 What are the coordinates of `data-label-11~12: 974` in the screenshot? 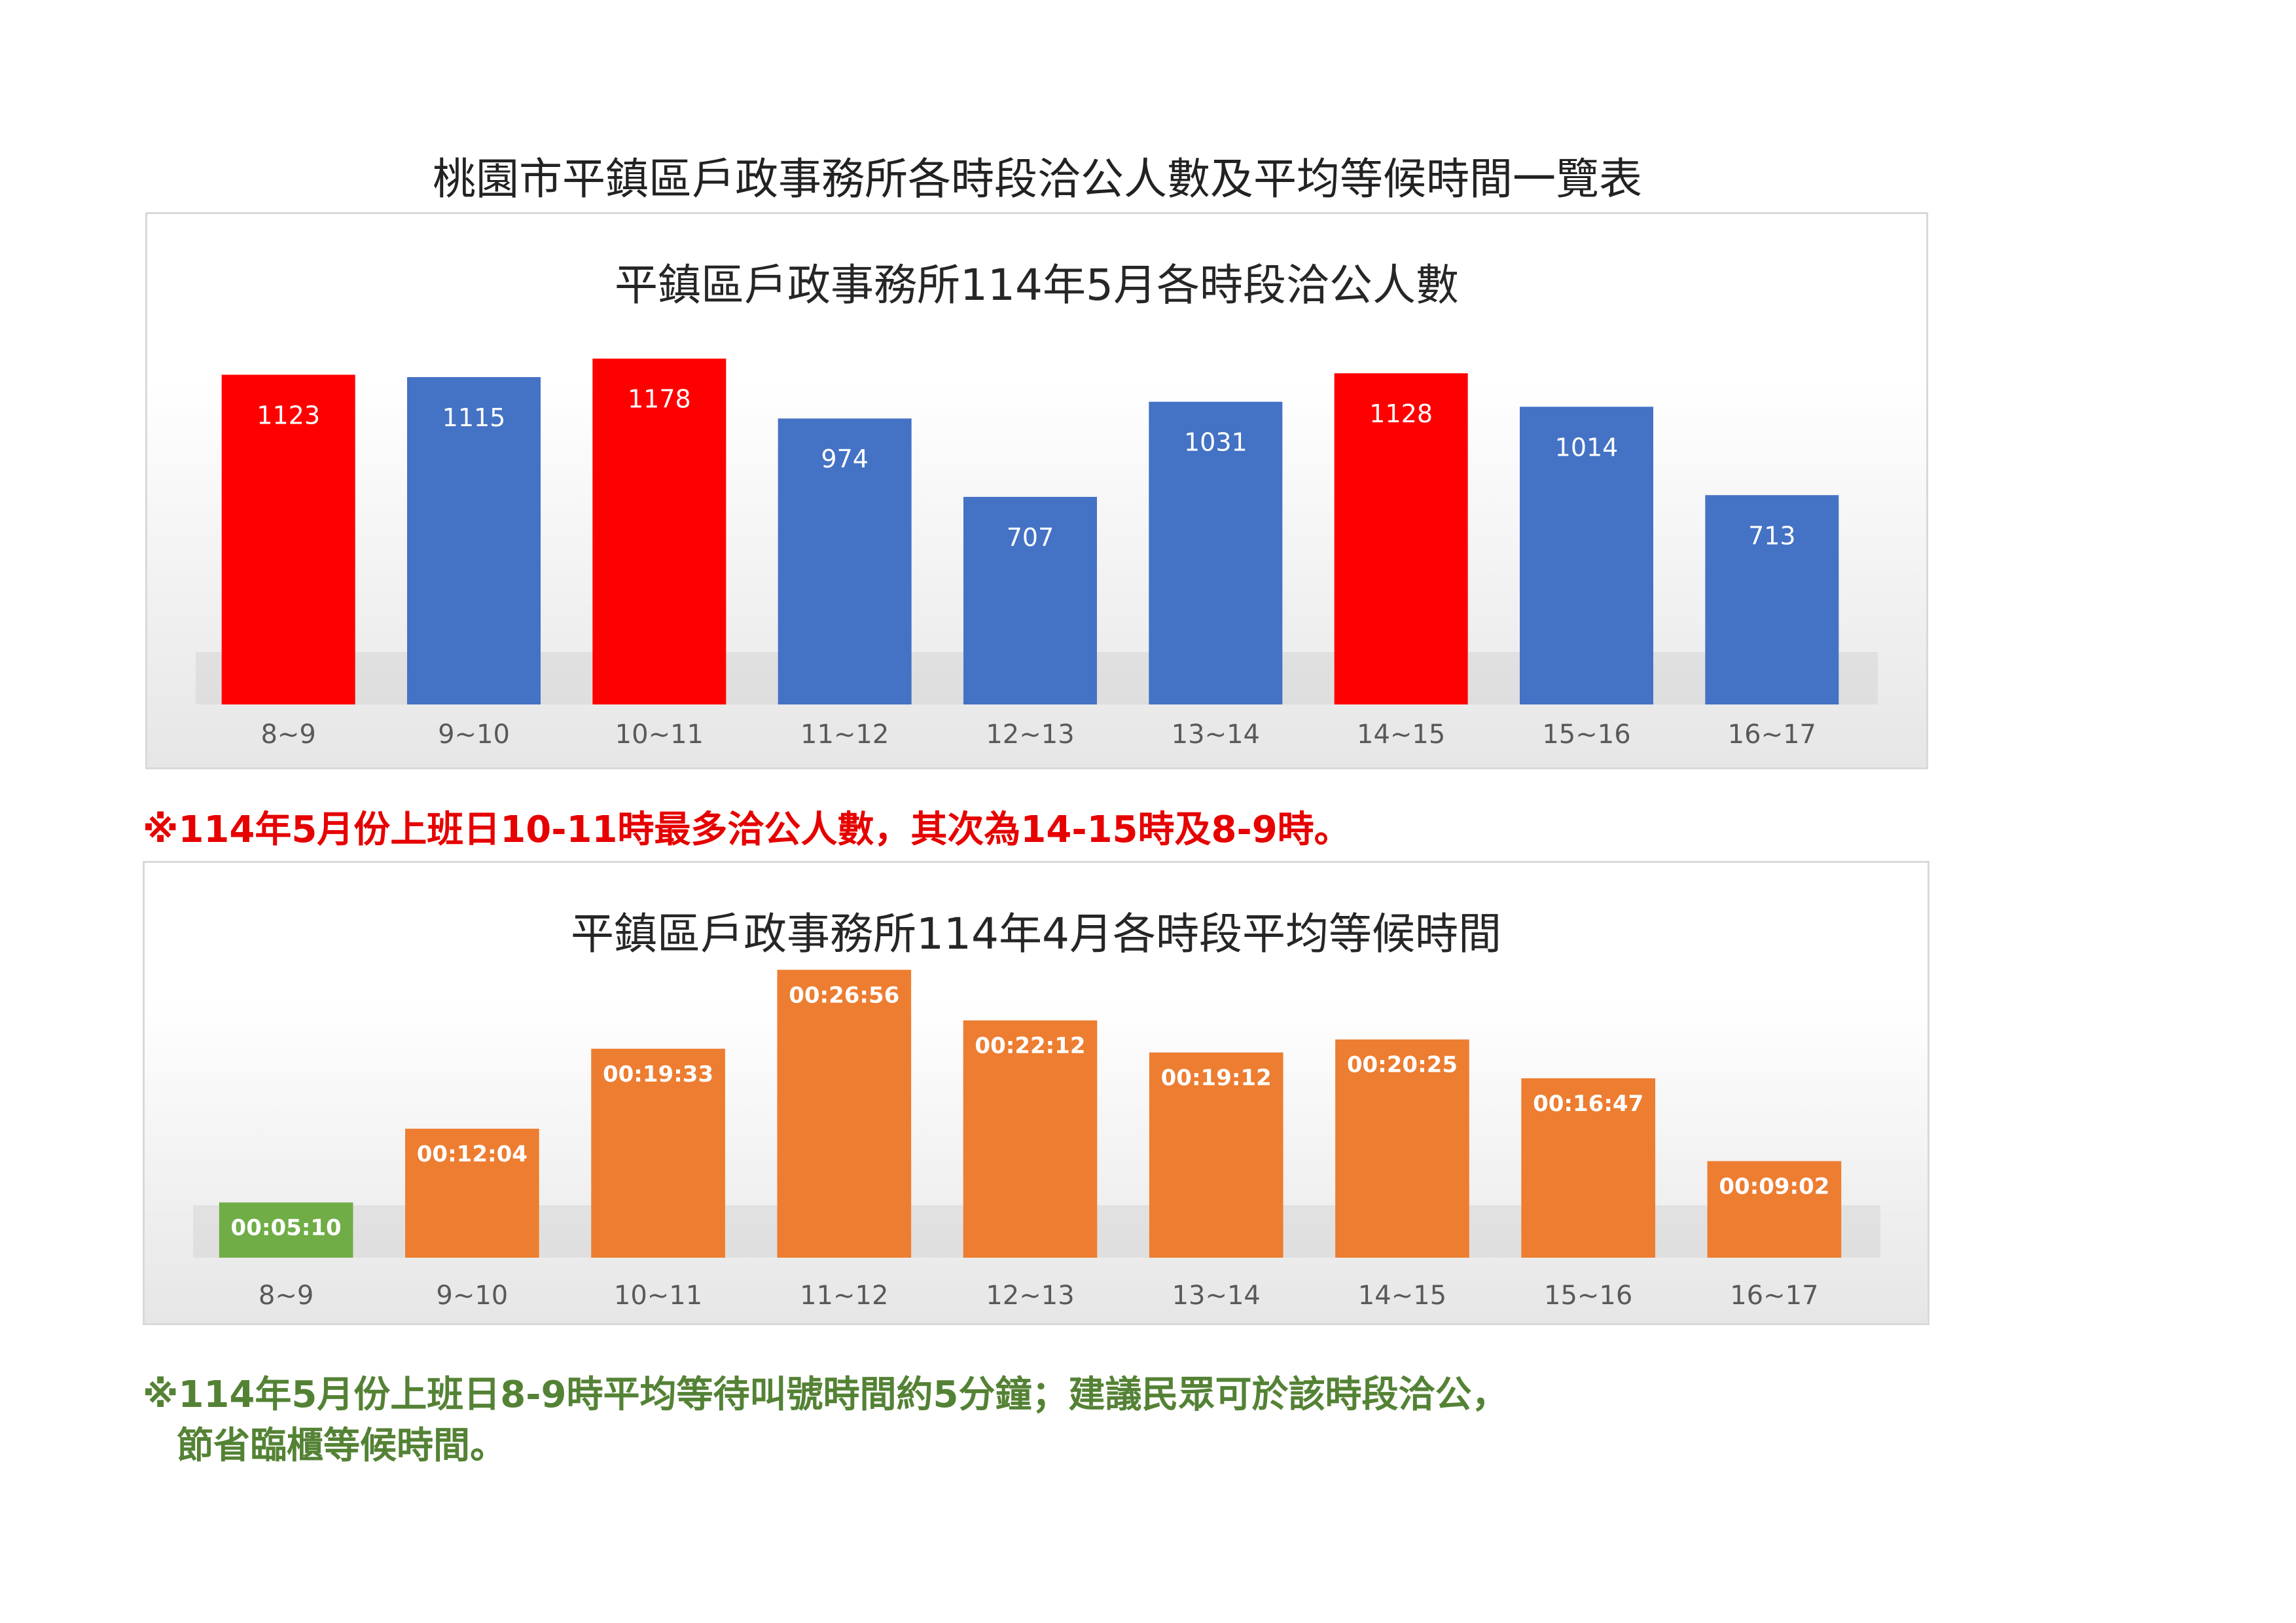 It's located at (845, 459).